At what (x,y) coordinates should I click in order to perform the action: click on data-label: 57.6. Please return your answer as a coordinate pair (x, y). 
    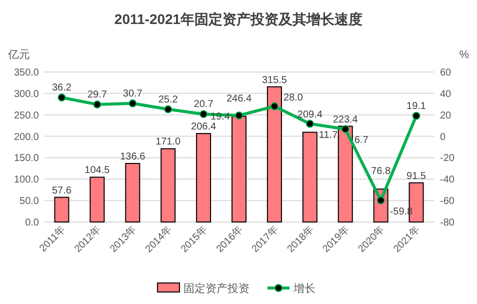
    Looking at the image, I should click on (62, 190).